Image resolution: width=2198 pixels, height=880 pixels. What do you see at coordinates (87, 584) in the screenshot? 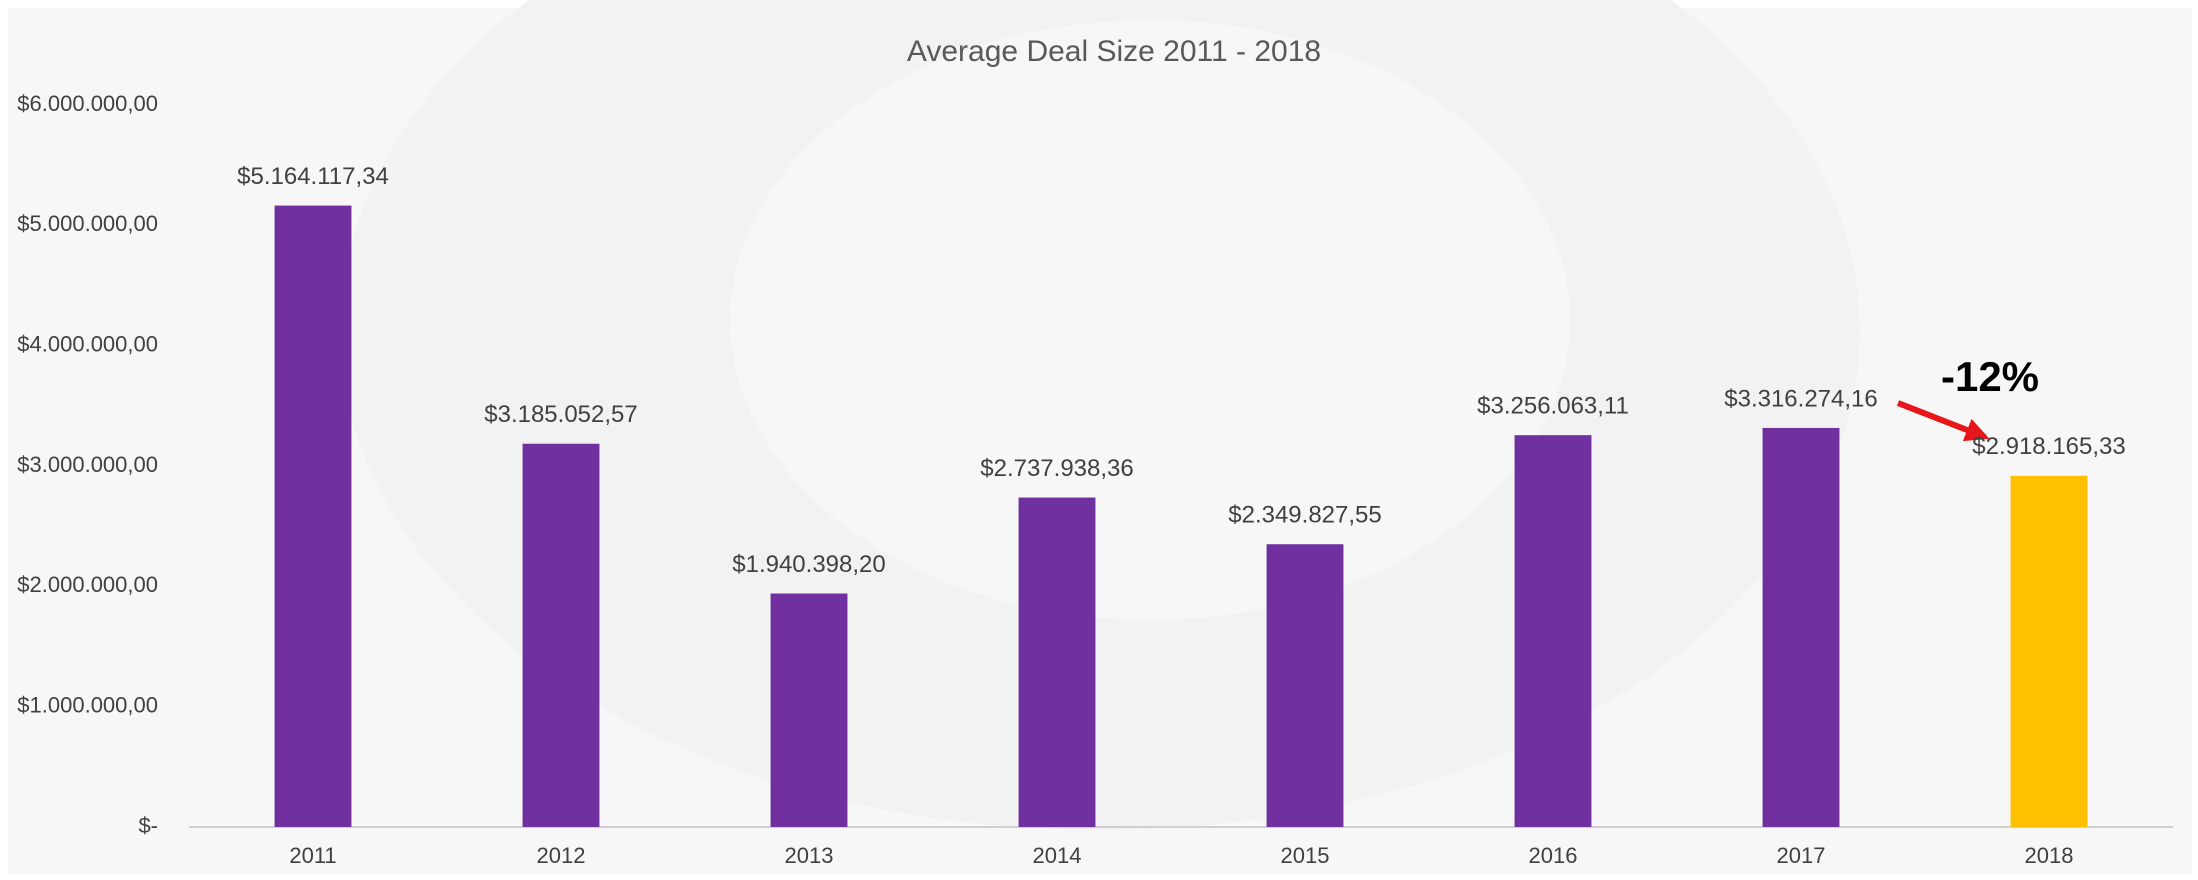
I see `y-tick-label: $2.000.000,00` at bounding box center [87, 584].